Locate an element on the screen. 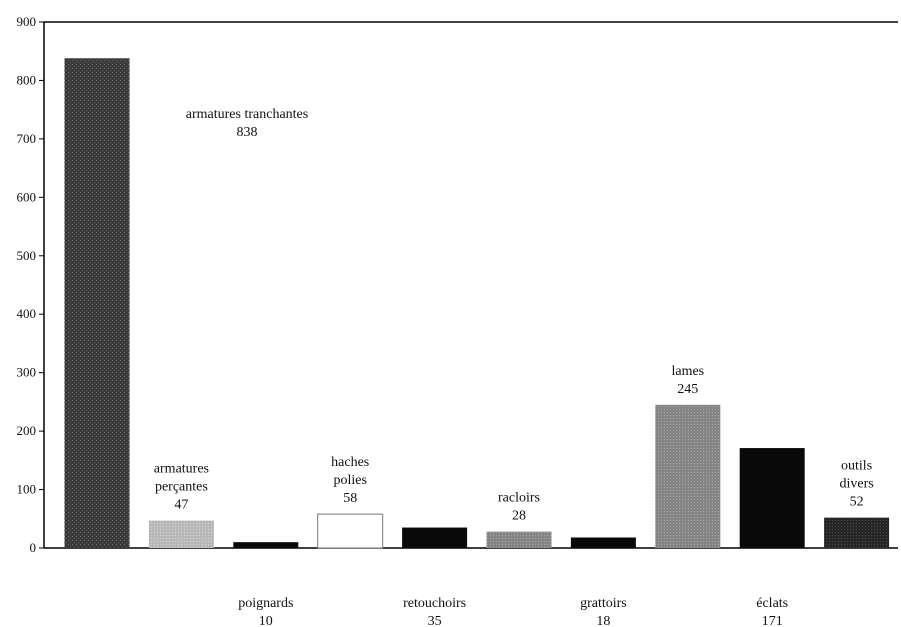 This screenshot has height=627, width=901. bar-value-label: 52 is located at coordinates (857, 502).